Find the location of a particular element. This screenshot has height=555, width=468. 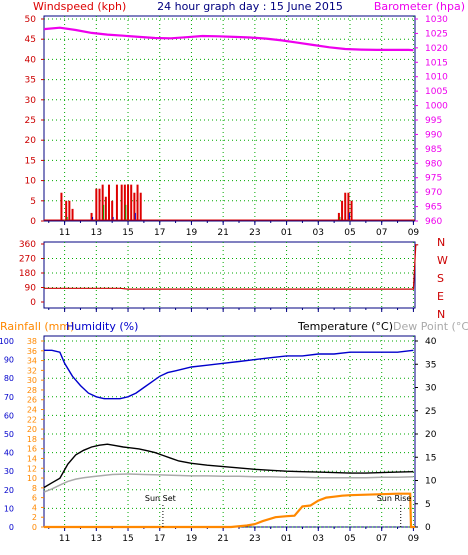

baro-ytick-label: 1015 is located at coordinates (436, 63).